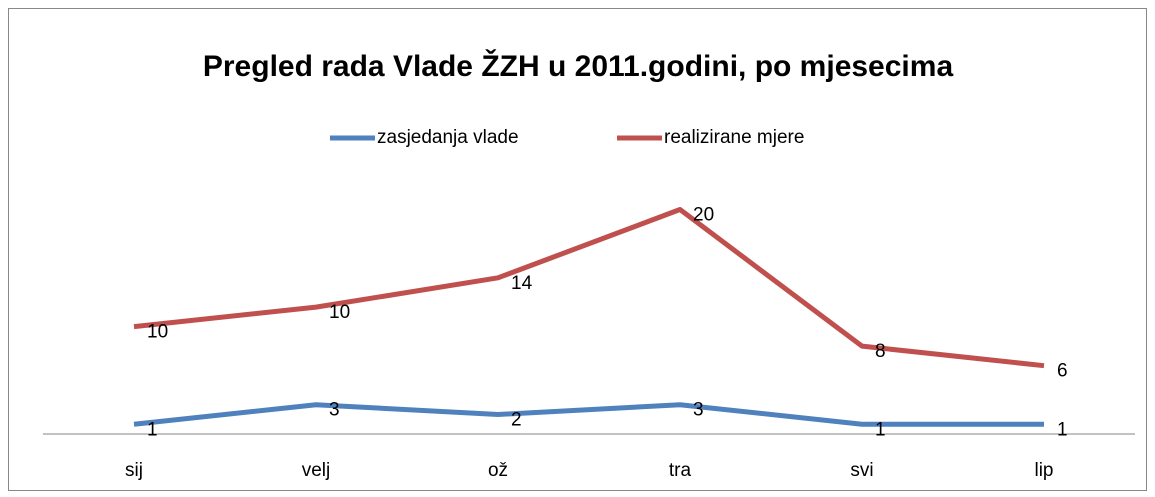 The image size is (1155, 497). What do you see at coordinates (516, 419) in the screenshot?
I see `data-label: 2` at bounding box center [516, 419].